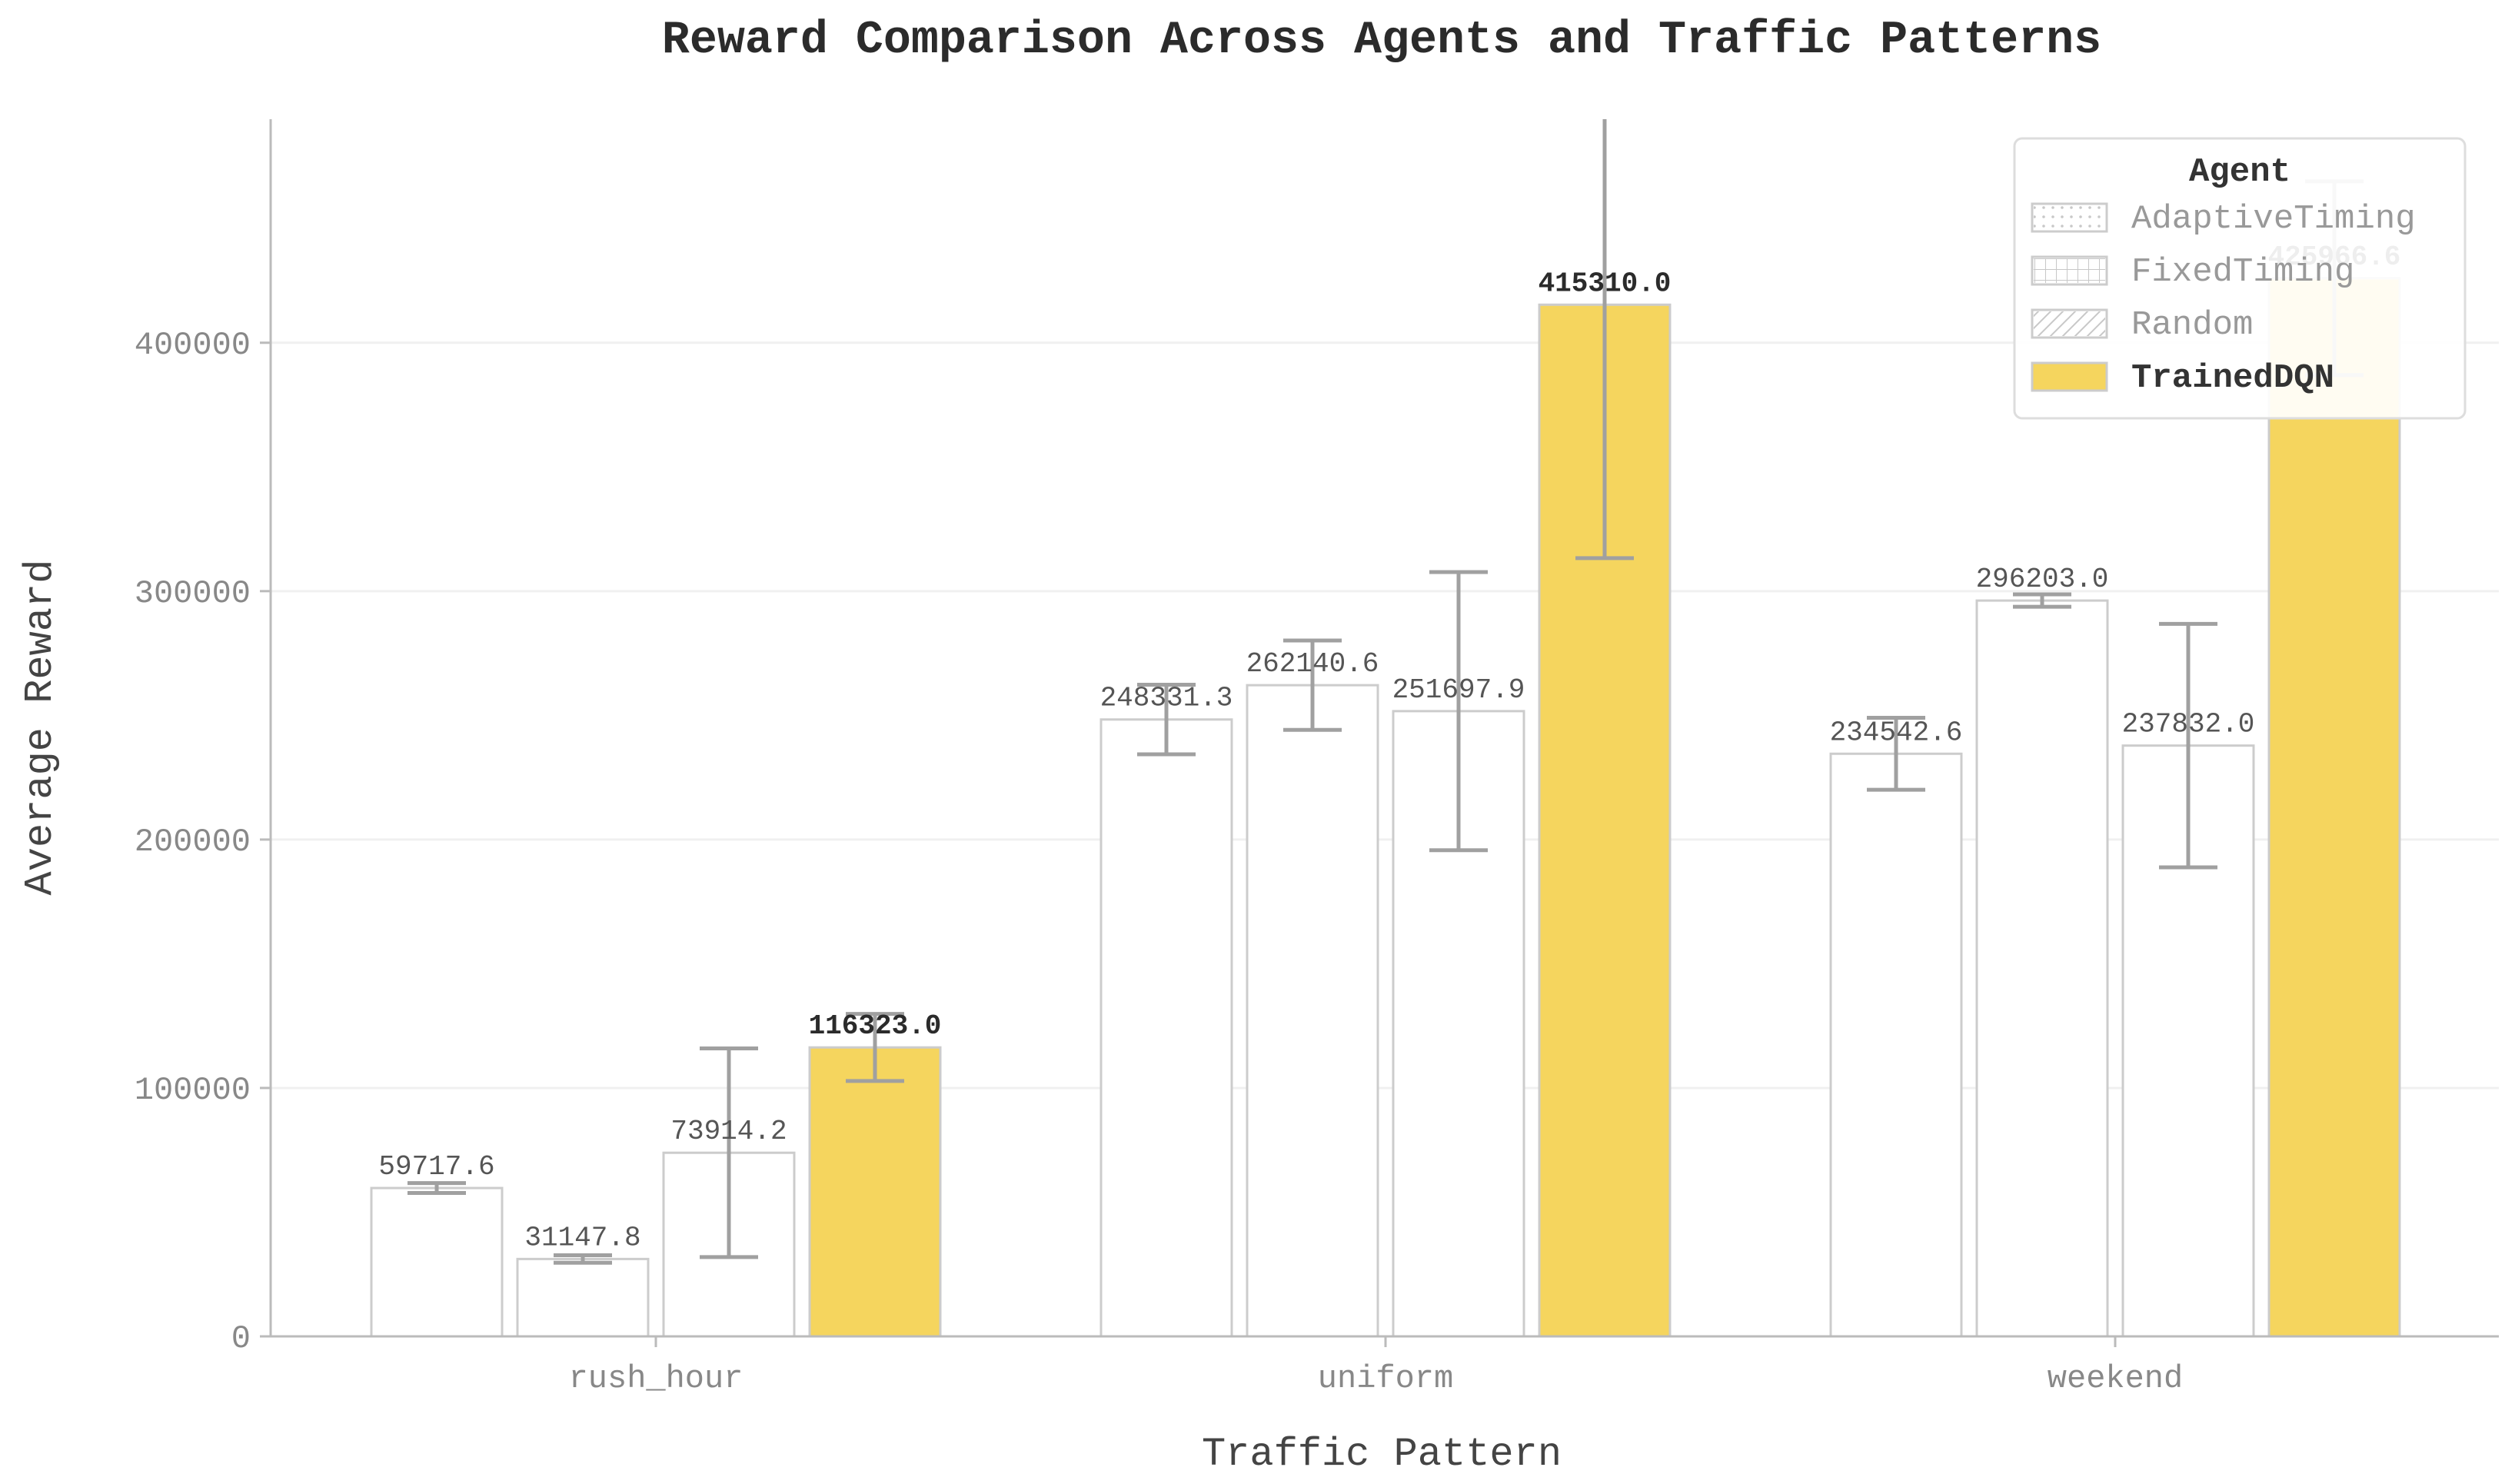 The image size is (2505, 1484). I want to click on y-axis-label: Average Reward, so click(40, 728).